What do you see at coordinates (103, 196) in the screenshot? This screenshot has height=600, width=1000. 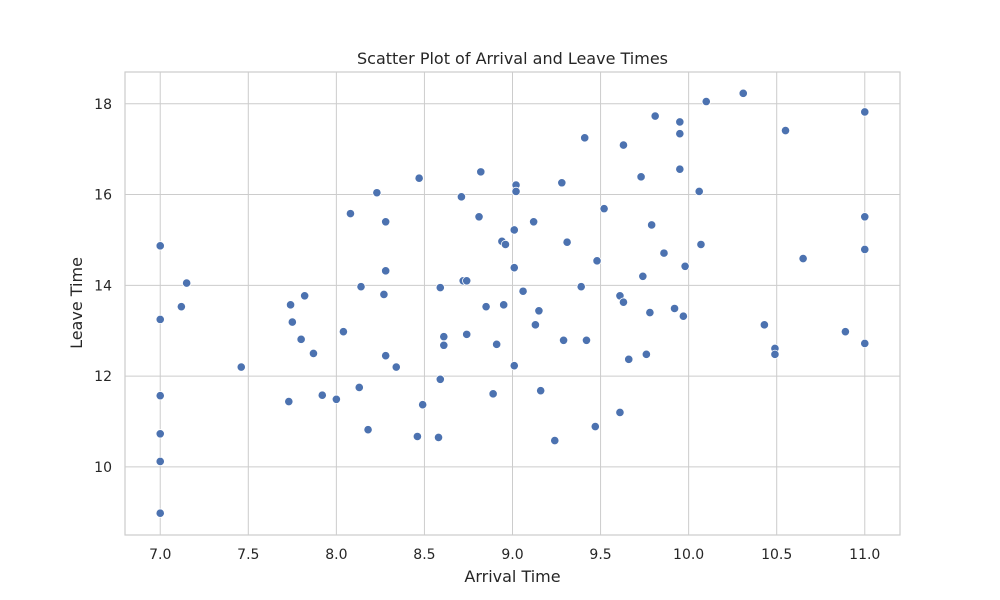 I see `y-tick-label: 16` at bounding box center [103, 196].